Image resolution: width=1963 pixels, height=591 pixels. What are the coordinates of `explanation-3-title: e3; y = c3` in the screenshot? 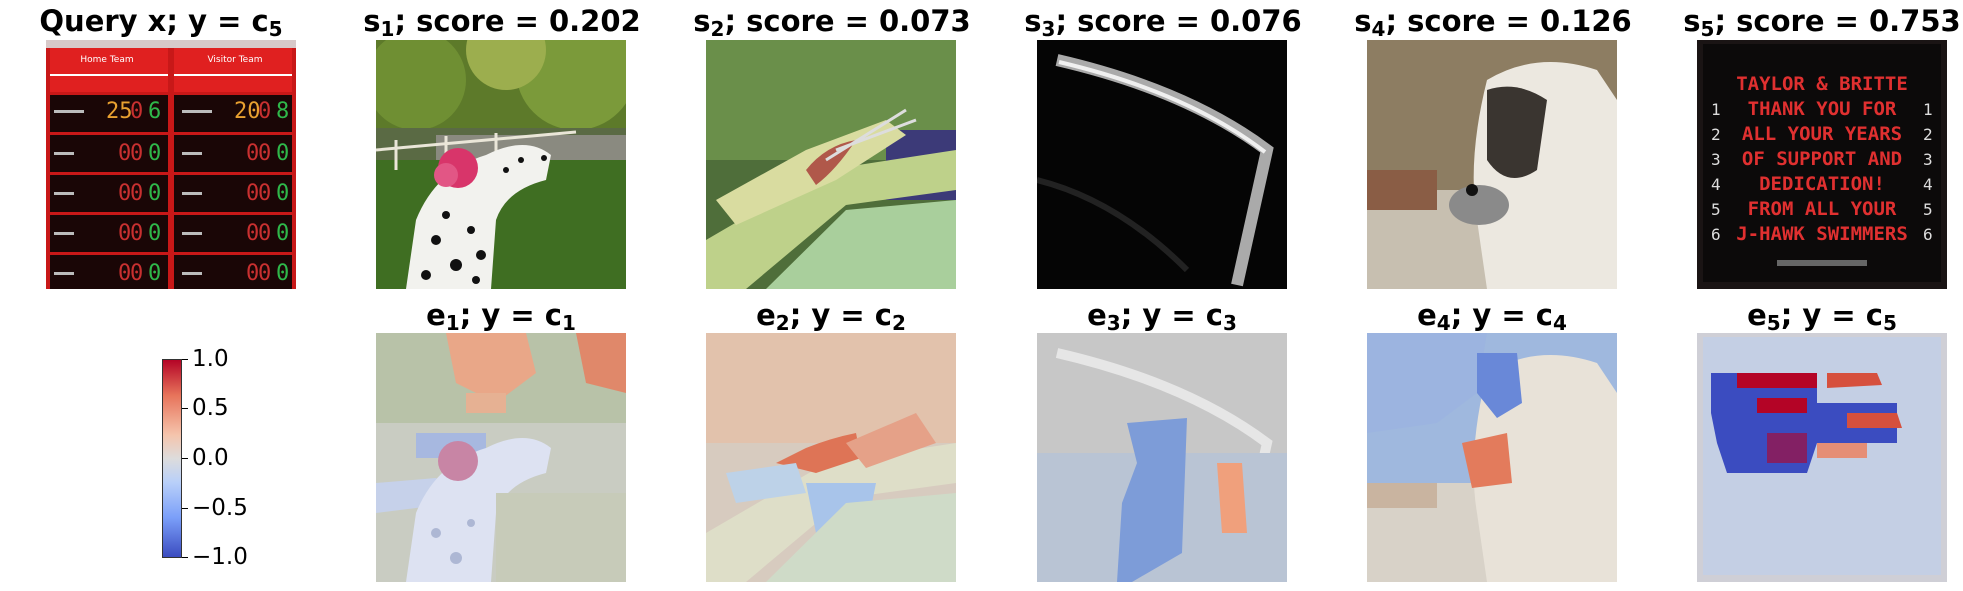 It's located at (1162, 316).